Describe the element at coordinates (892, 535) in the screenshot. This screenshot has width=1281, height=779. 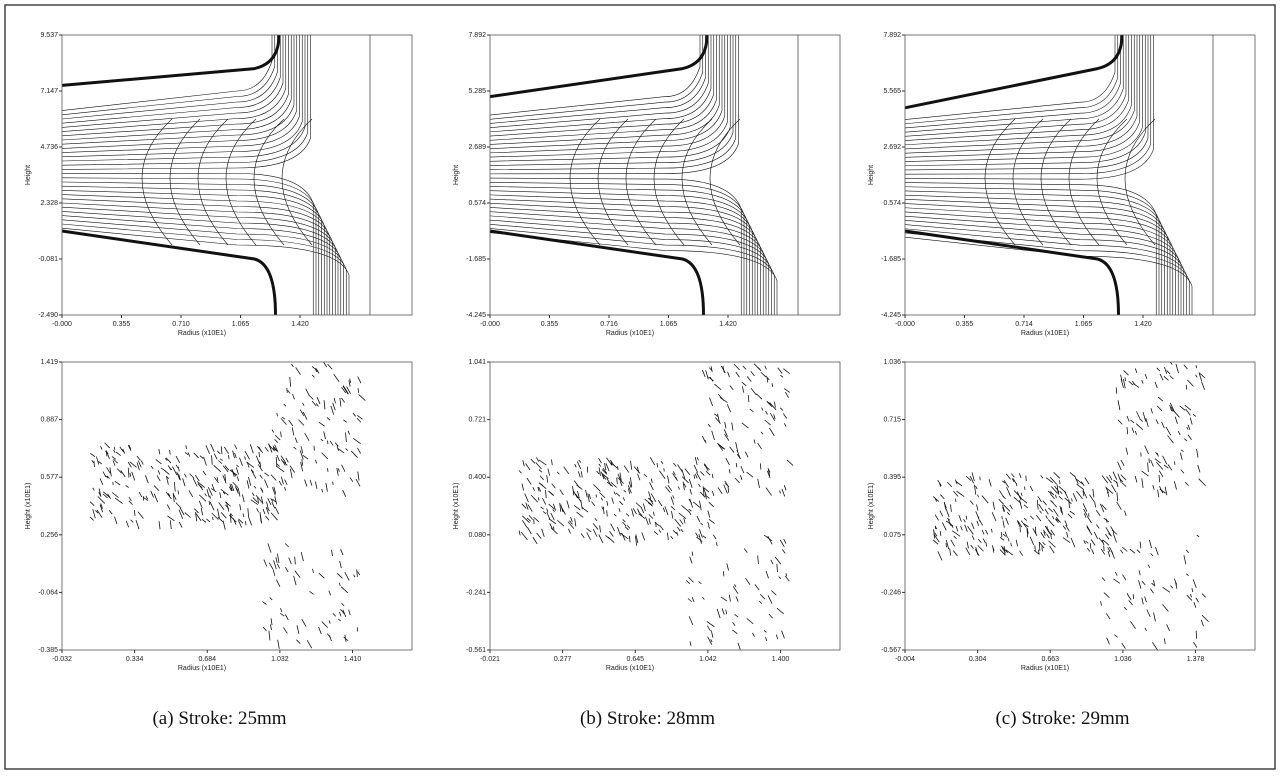
I see `y-tick-label: 0.075` at that location.